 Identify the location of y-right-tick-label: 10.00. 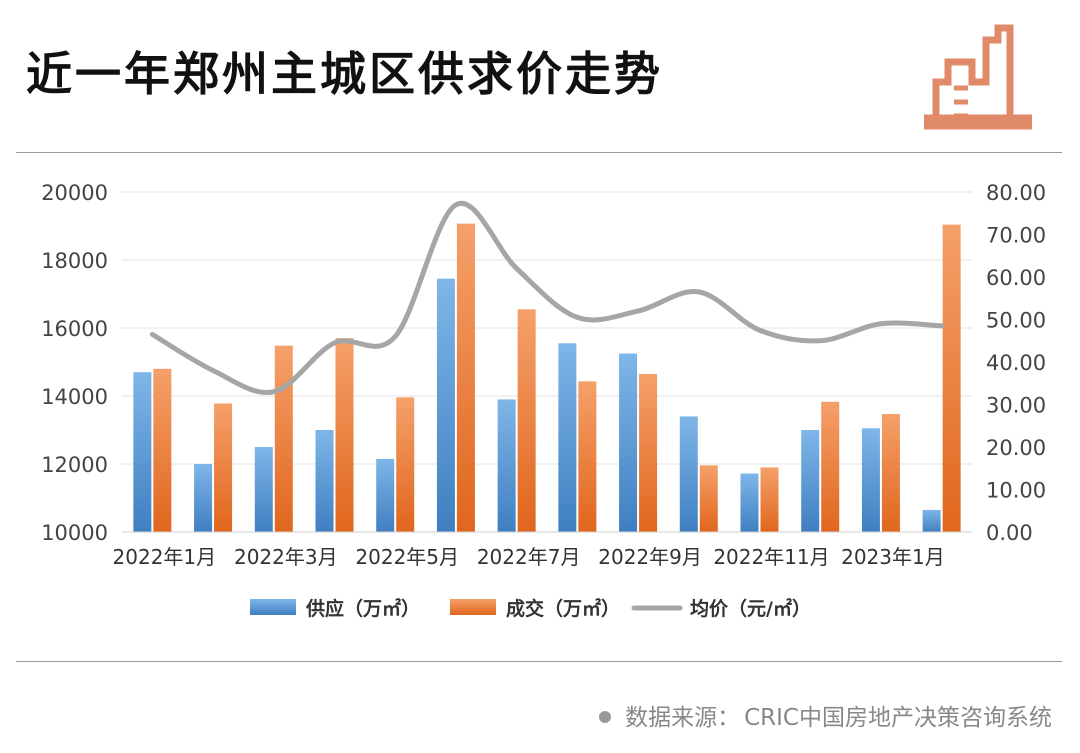
(1016, 491).